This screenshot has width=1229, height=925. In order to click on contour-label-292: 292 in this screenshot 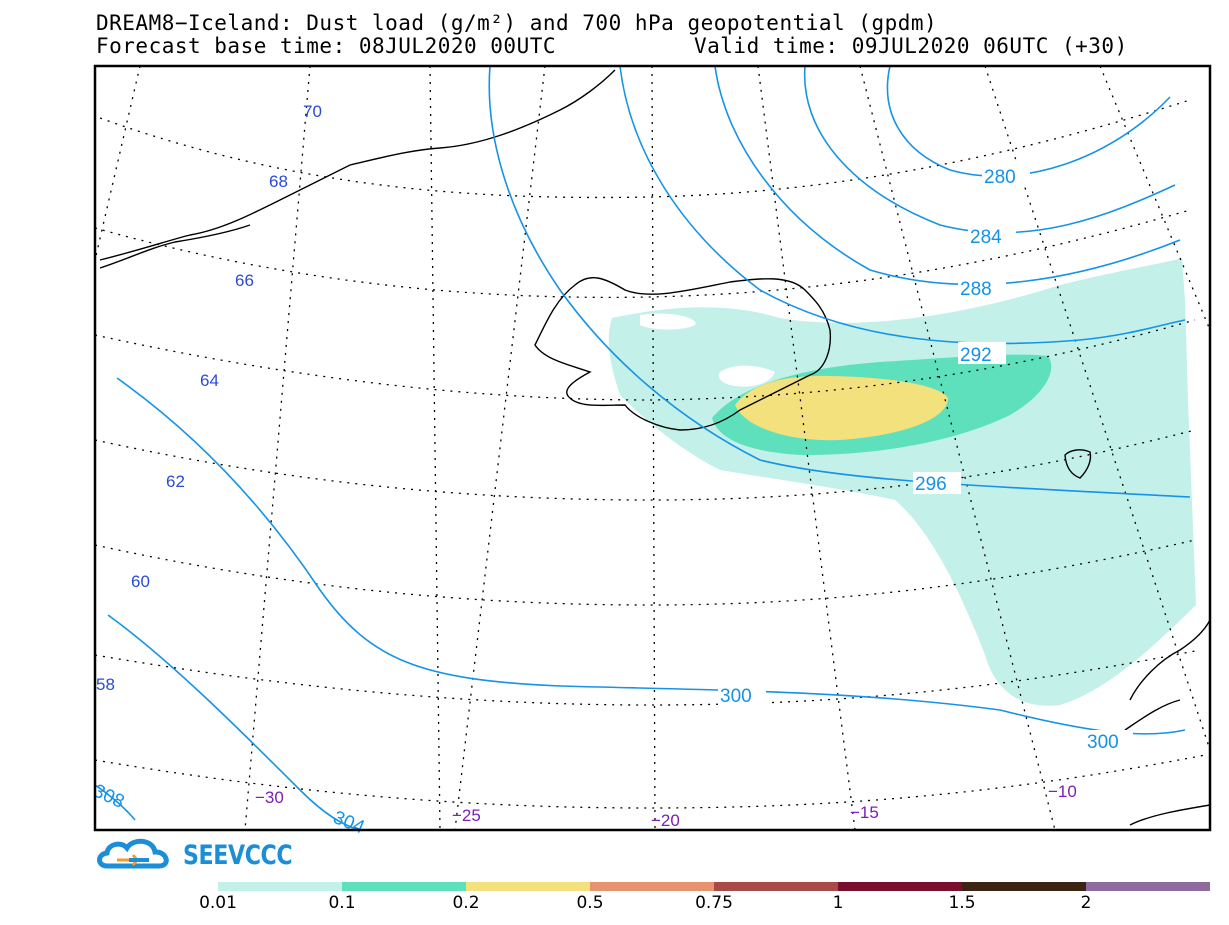, I will do `click(976, 355)`.